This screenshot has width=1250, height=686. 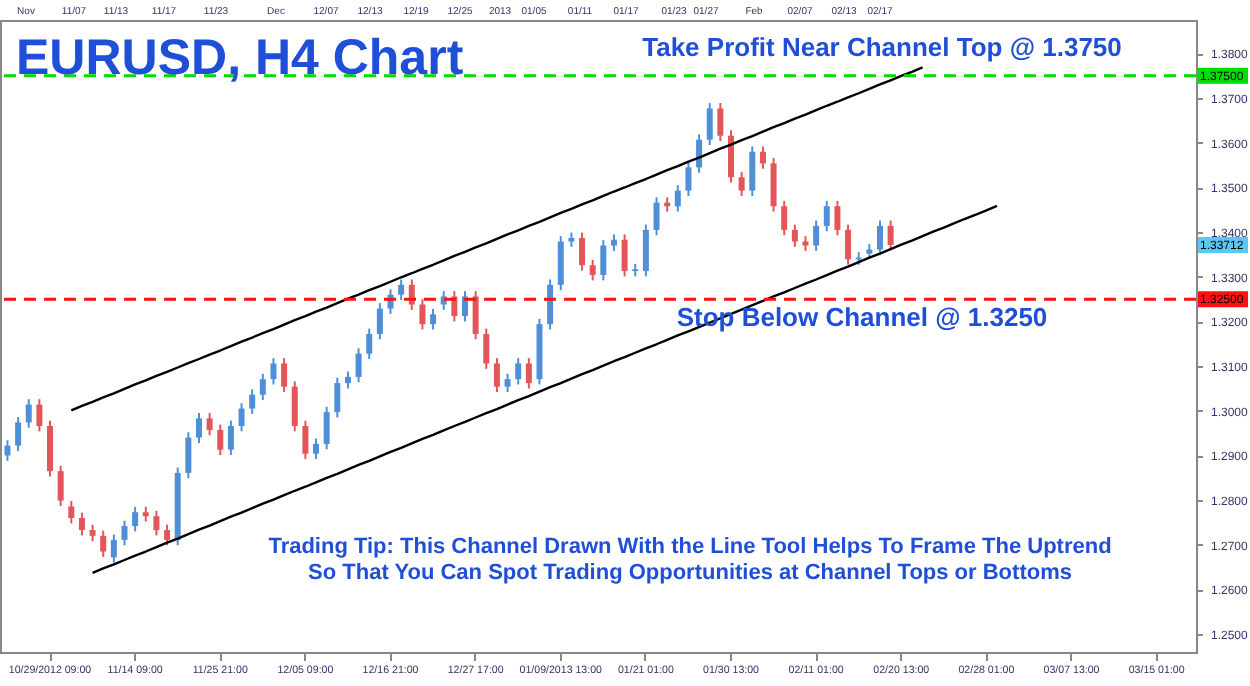 I want to click on chart-title: EURUSD, H4 Chart, so click(x=240, y=58).